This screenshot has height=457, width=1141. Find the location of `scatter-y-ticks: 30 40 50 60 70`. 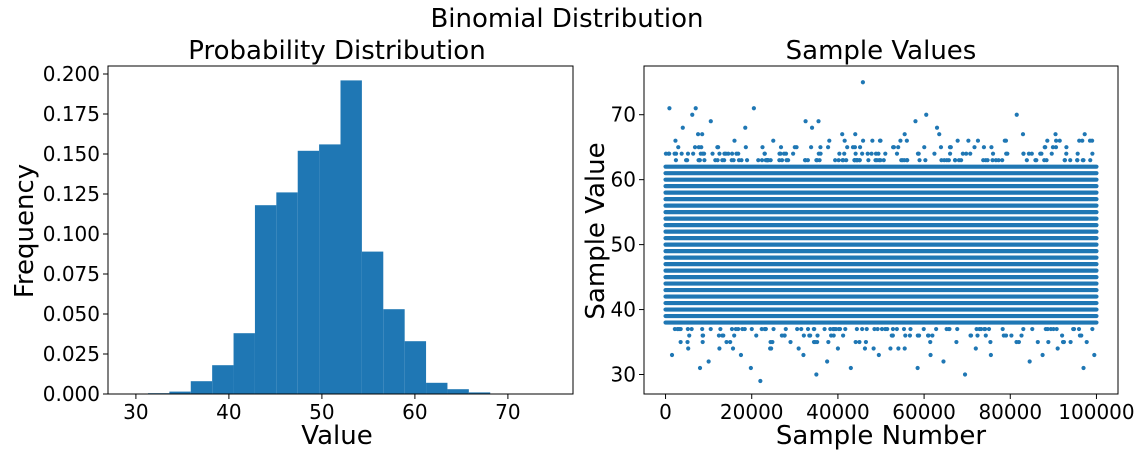

scatter-y-ticks: 30 40 50 60 70 is located at coordinates (627, 245).